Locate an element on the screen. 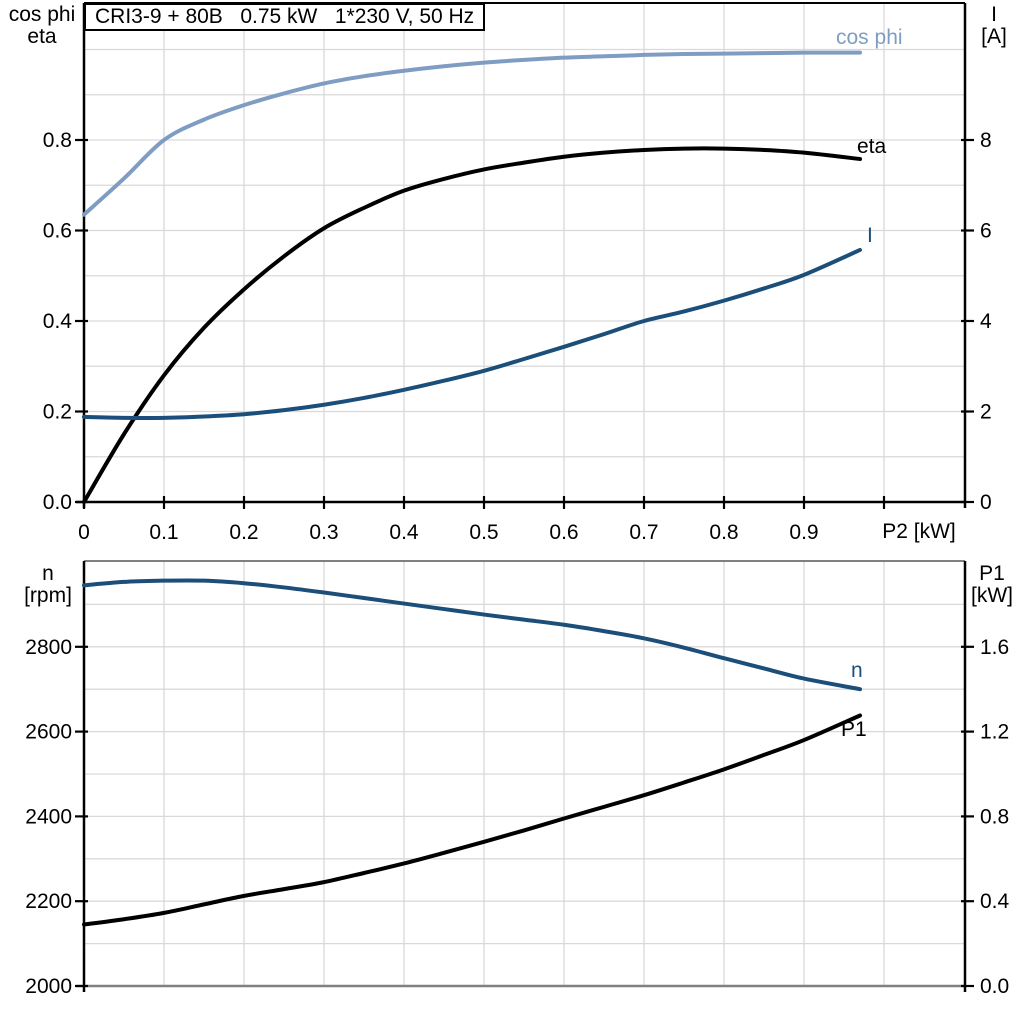 Image resolution: width=1024 pixels, height=1024 pixels. right-tick-label: 1.2 is located at coordinates (994, 732).